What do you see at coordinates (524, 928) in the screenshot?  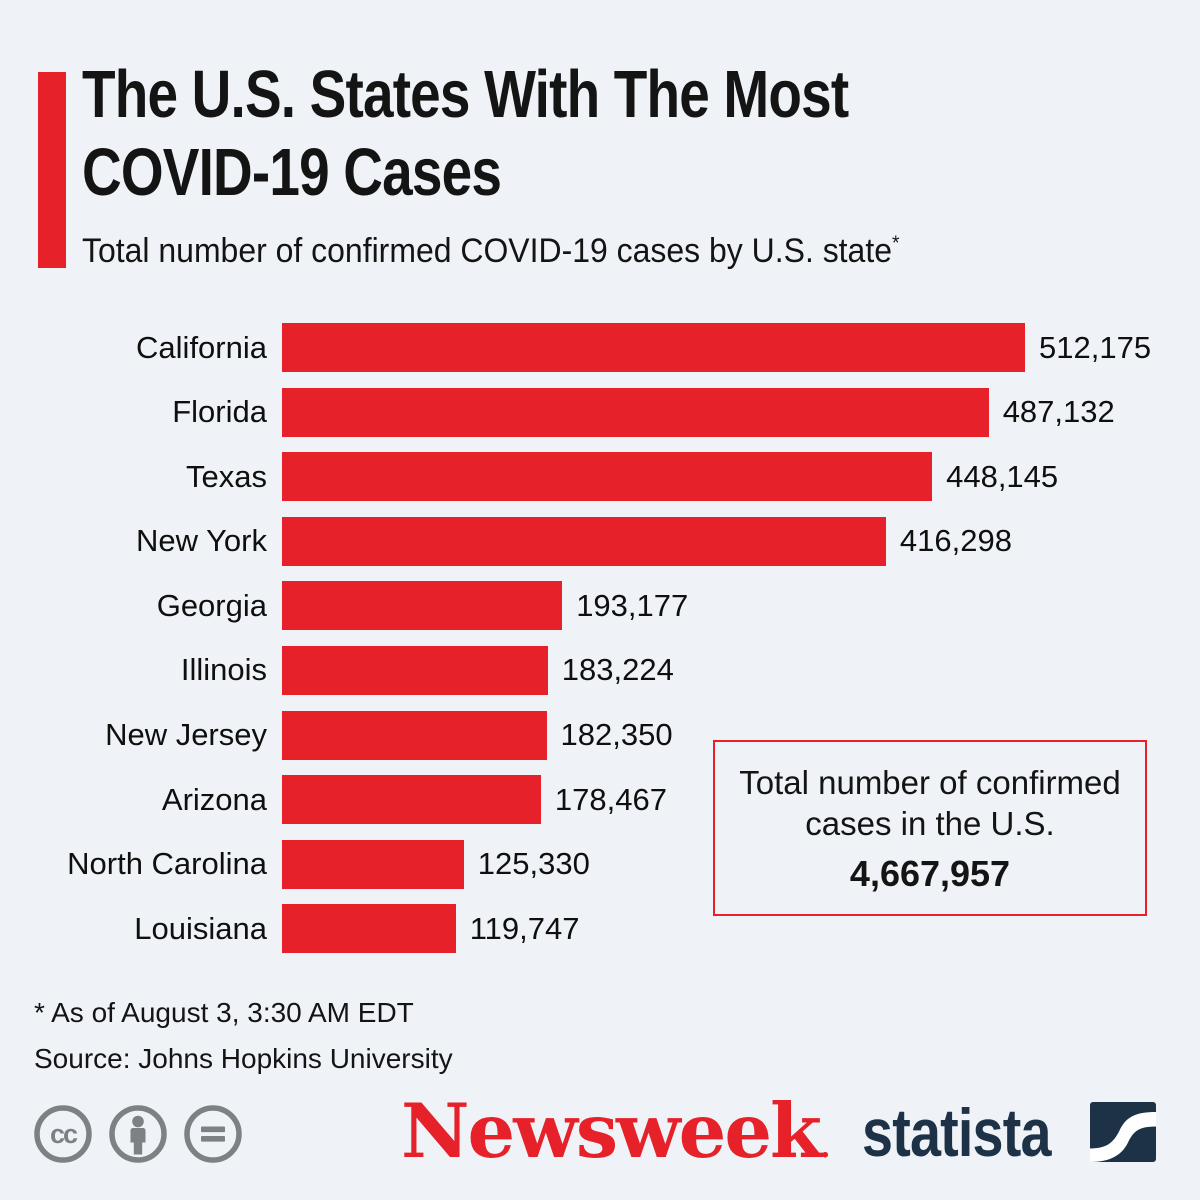 I see `value-label: 119,747` at bounding box center [524, 928].